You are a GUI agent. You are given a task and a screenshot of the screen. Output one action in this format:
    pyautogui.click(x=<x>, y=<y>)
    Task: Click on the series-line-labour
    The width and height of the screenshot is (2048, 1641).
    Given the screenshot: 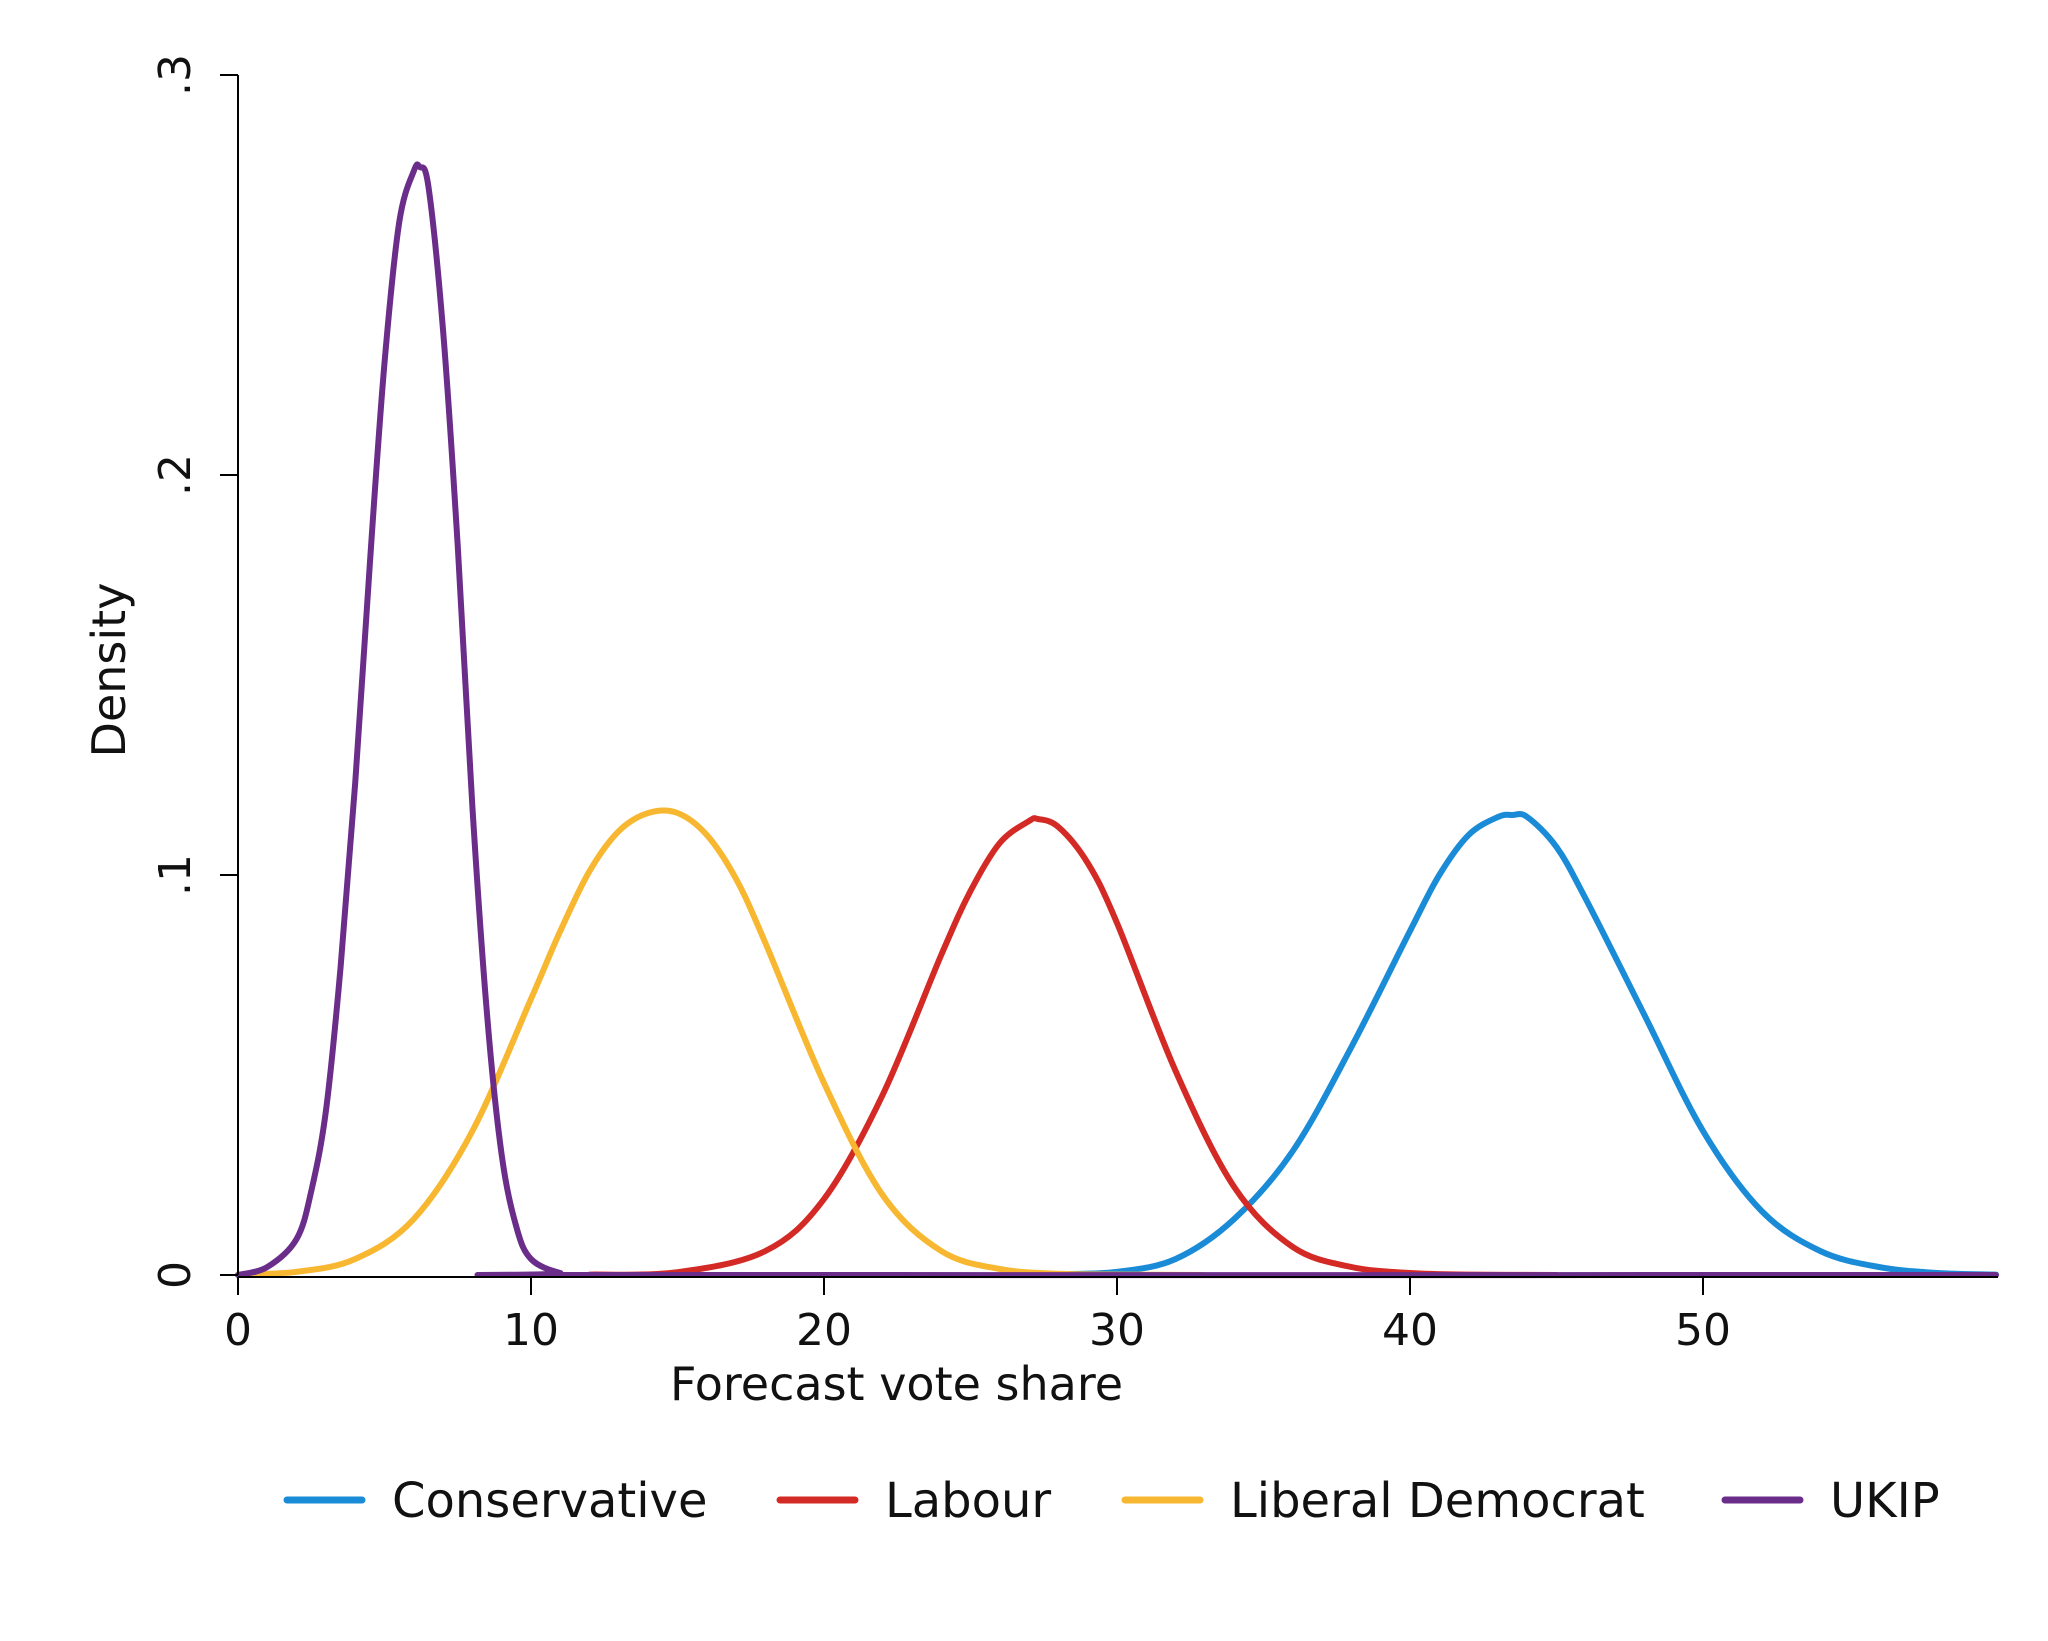 What is the action you would take?
    pyautogui.click(x=1073, y=1046)
    